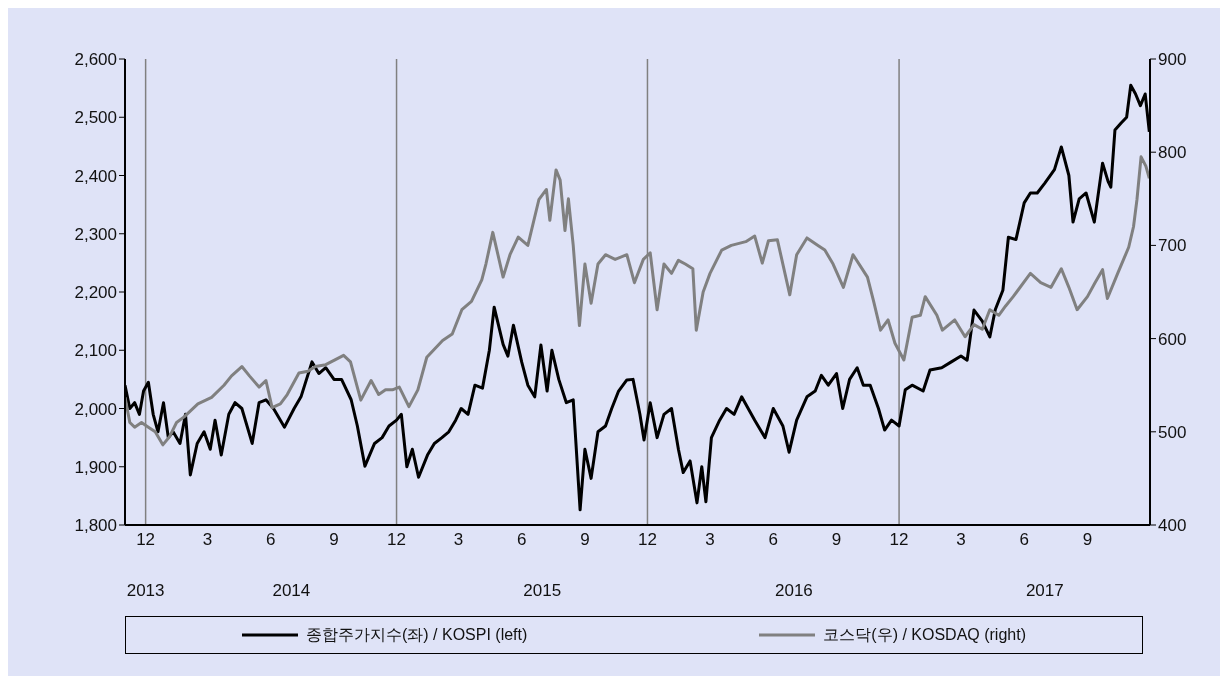 This screenshot has width=1228, height=684. What do you see at coordinates (1172, 153) in the screenshot?
I see `y2-tick-label: 800` at bounding box center [1172, 153].